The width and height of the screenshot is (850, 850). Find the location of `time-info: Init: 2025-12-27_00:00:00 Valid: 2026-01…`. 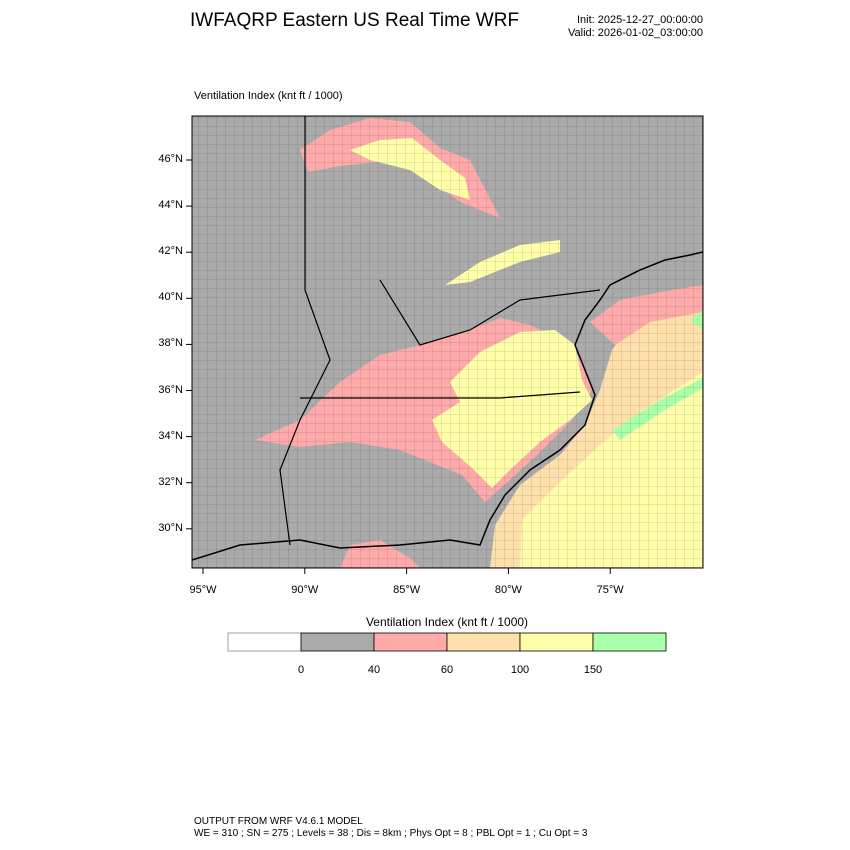

time-info: Init: 2025-12-27_00:00:00 Valid: 2026-01… is located at coordinates (635, 27).